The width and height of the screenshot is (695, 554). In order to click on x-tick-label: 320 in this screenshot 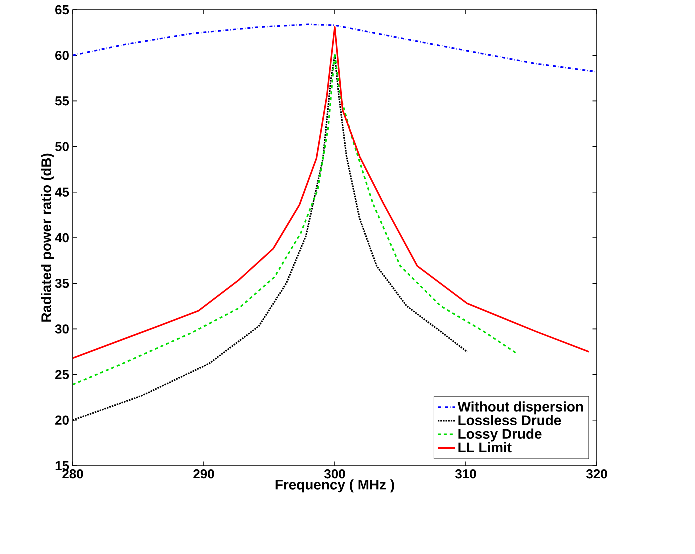, I will do `click(597, 474)`.